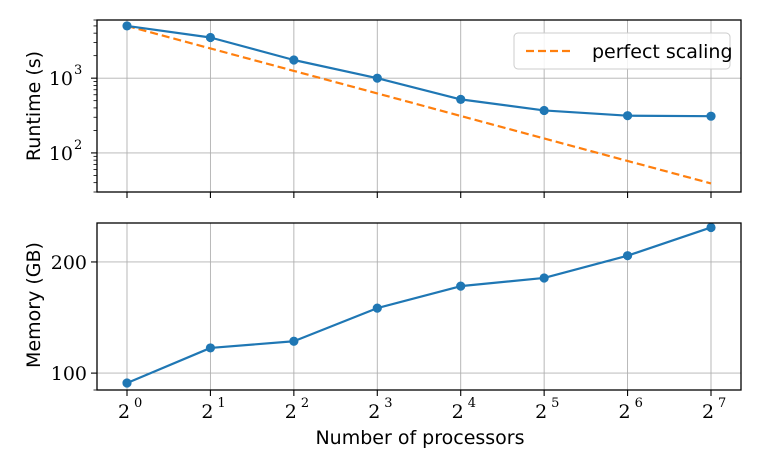 The width and height of the screenshot is (766, 474). I want to click on memory-x-tick-exponent: 1, so click(221, 403).